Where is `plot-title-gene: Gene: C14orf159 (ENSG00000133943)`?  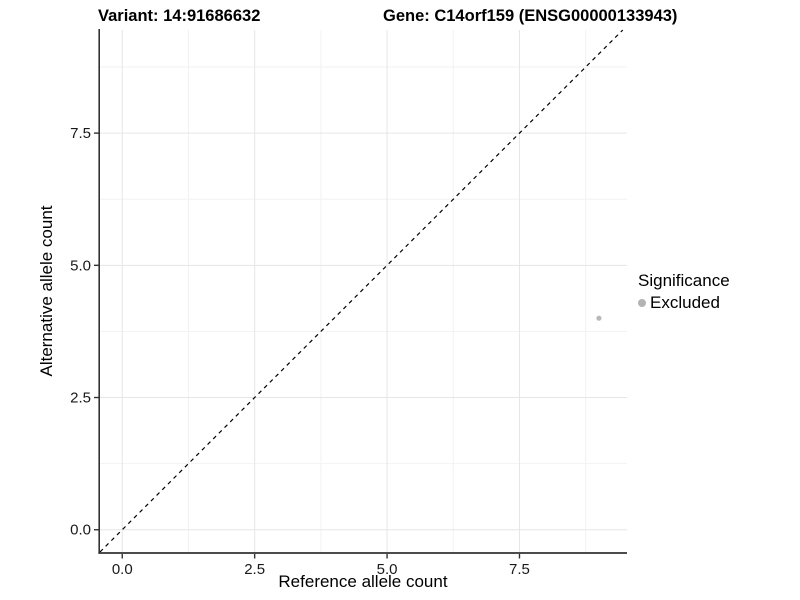
plot-title-gene: Gene: C14orf159 (ENSG00000133943) is located at coordinates (530, 16).